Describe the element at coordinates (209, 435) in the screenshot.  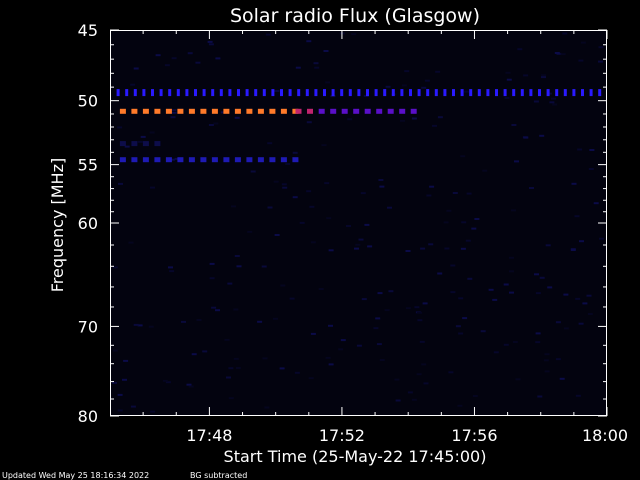
I see `x-tick-label: 17:48` at that location.